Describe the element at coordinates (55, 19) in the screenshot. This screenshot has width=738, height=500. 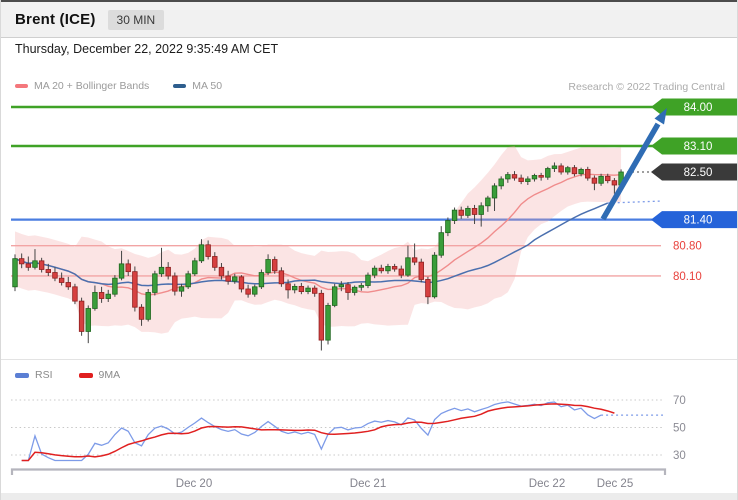
I see `instrument-title: Brent (ICE)` at that location.